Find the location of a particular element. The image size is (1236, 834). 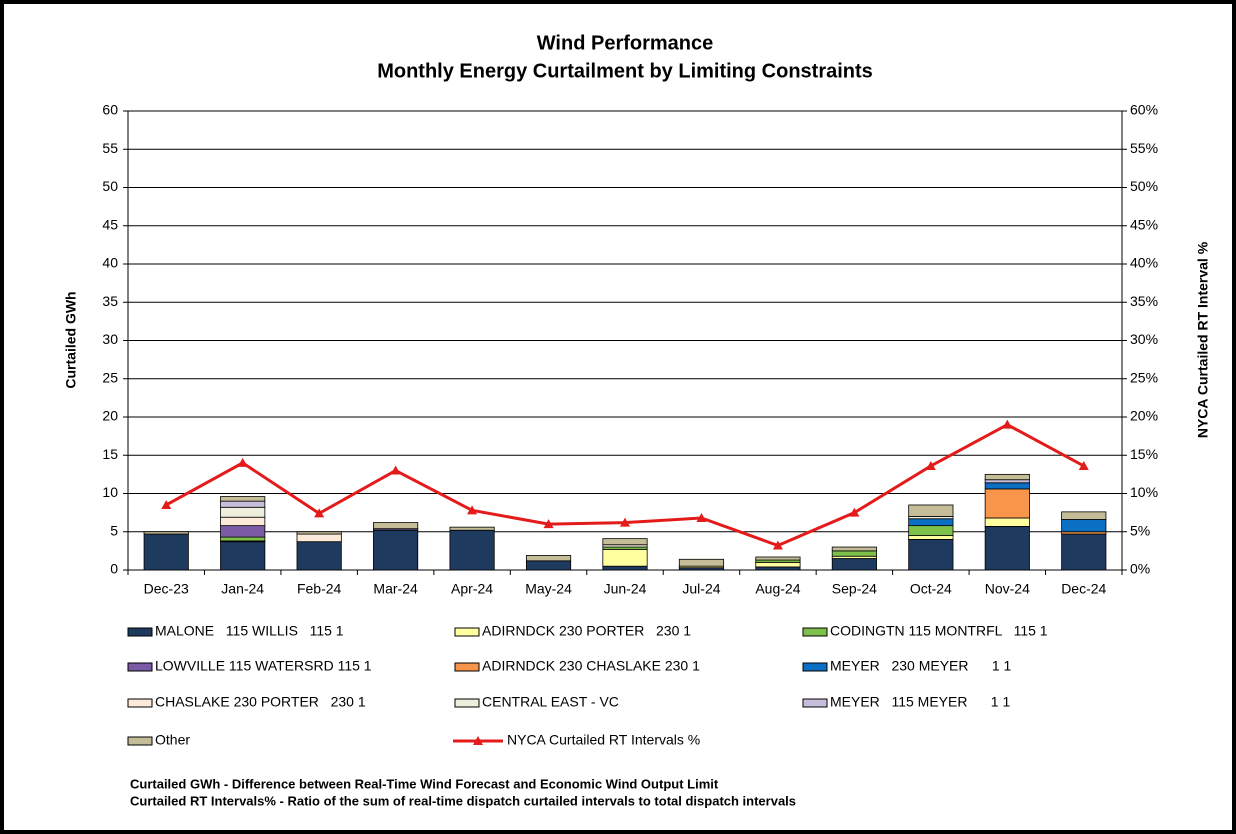

y-tick-label: 0 is located at coordinates (114, 569).